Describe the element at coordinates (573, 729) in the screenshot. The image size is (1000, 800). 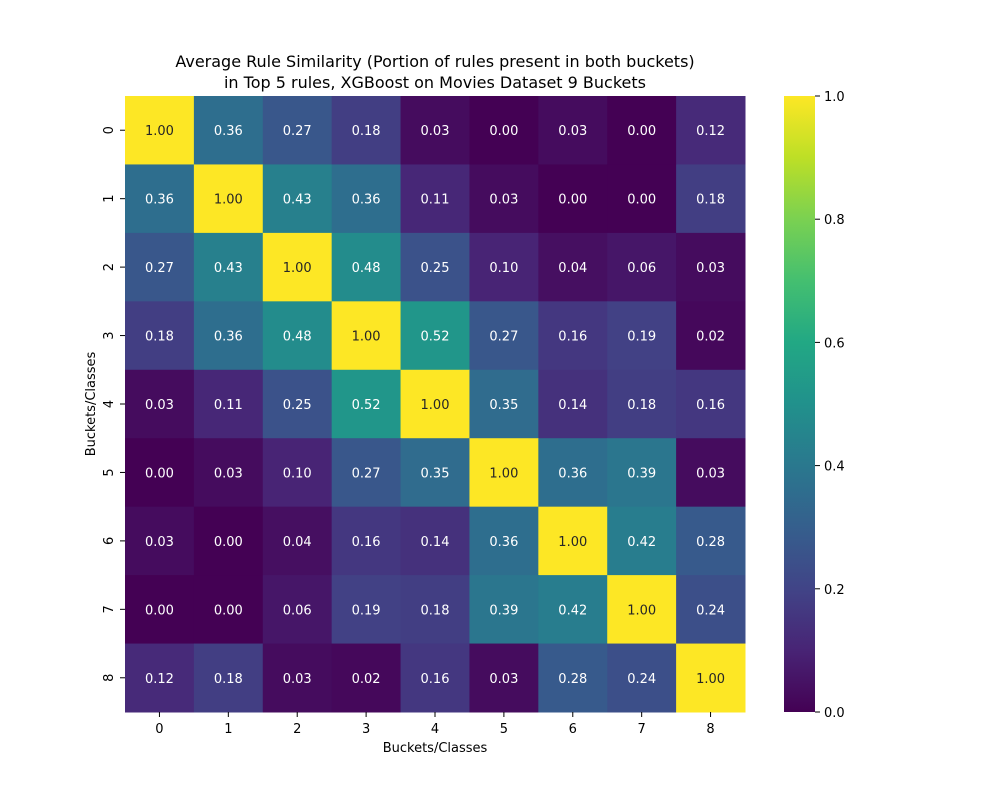
I see `x-tick-label: 6` at that location.